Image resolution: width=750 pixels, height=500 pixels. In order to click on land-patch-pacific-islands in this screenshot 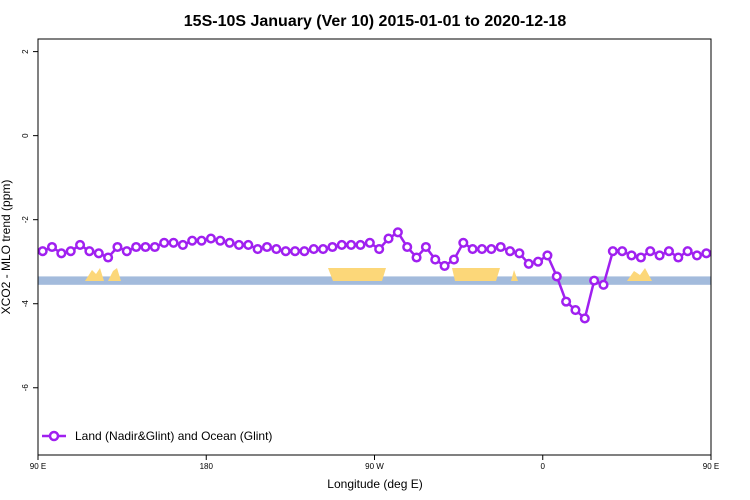, I will do `click(94, 274)`.